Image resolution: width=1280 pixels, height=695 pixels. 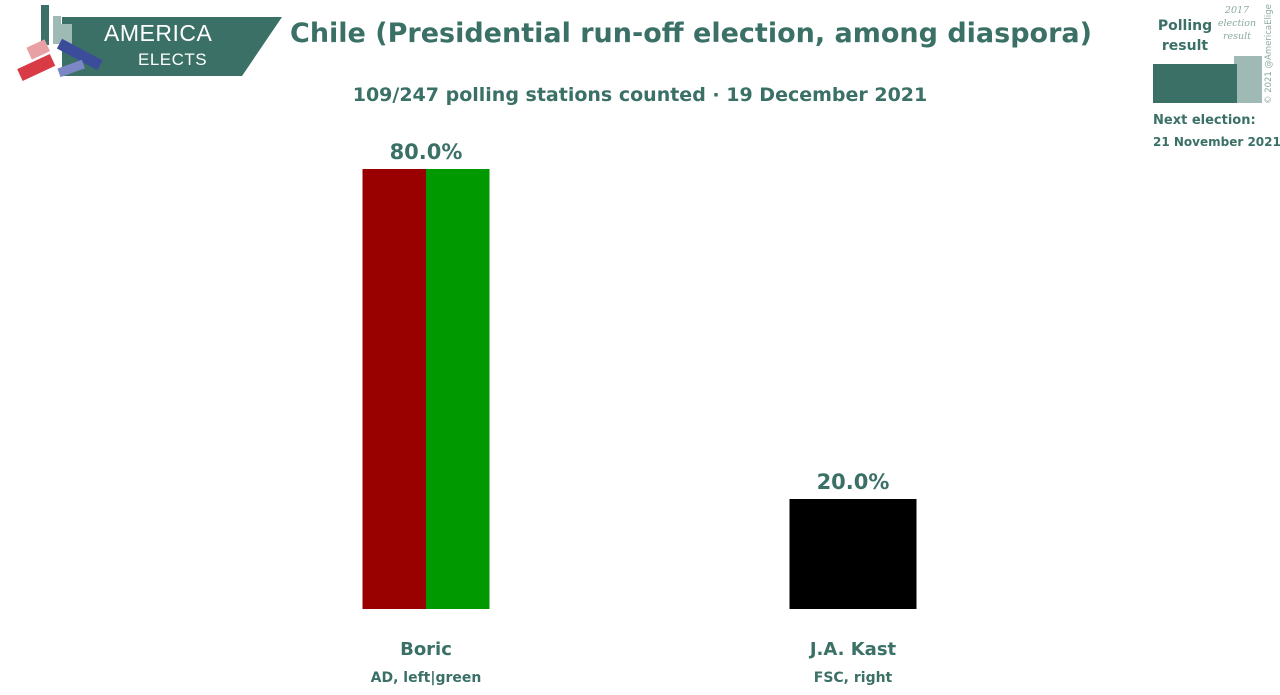 What do you see at coordinates (852, 649) in the screenshot?
I see `category-label-2: J.A. Kast` at bounding box center [852, 649].